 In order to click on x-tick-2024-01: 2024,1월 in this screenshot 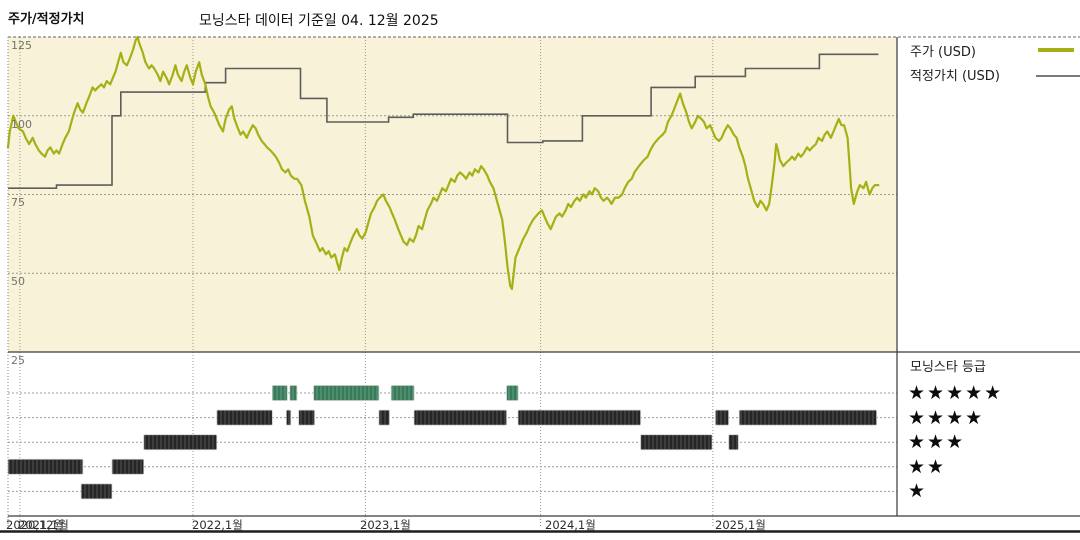, I will do `click(570, 525)`.